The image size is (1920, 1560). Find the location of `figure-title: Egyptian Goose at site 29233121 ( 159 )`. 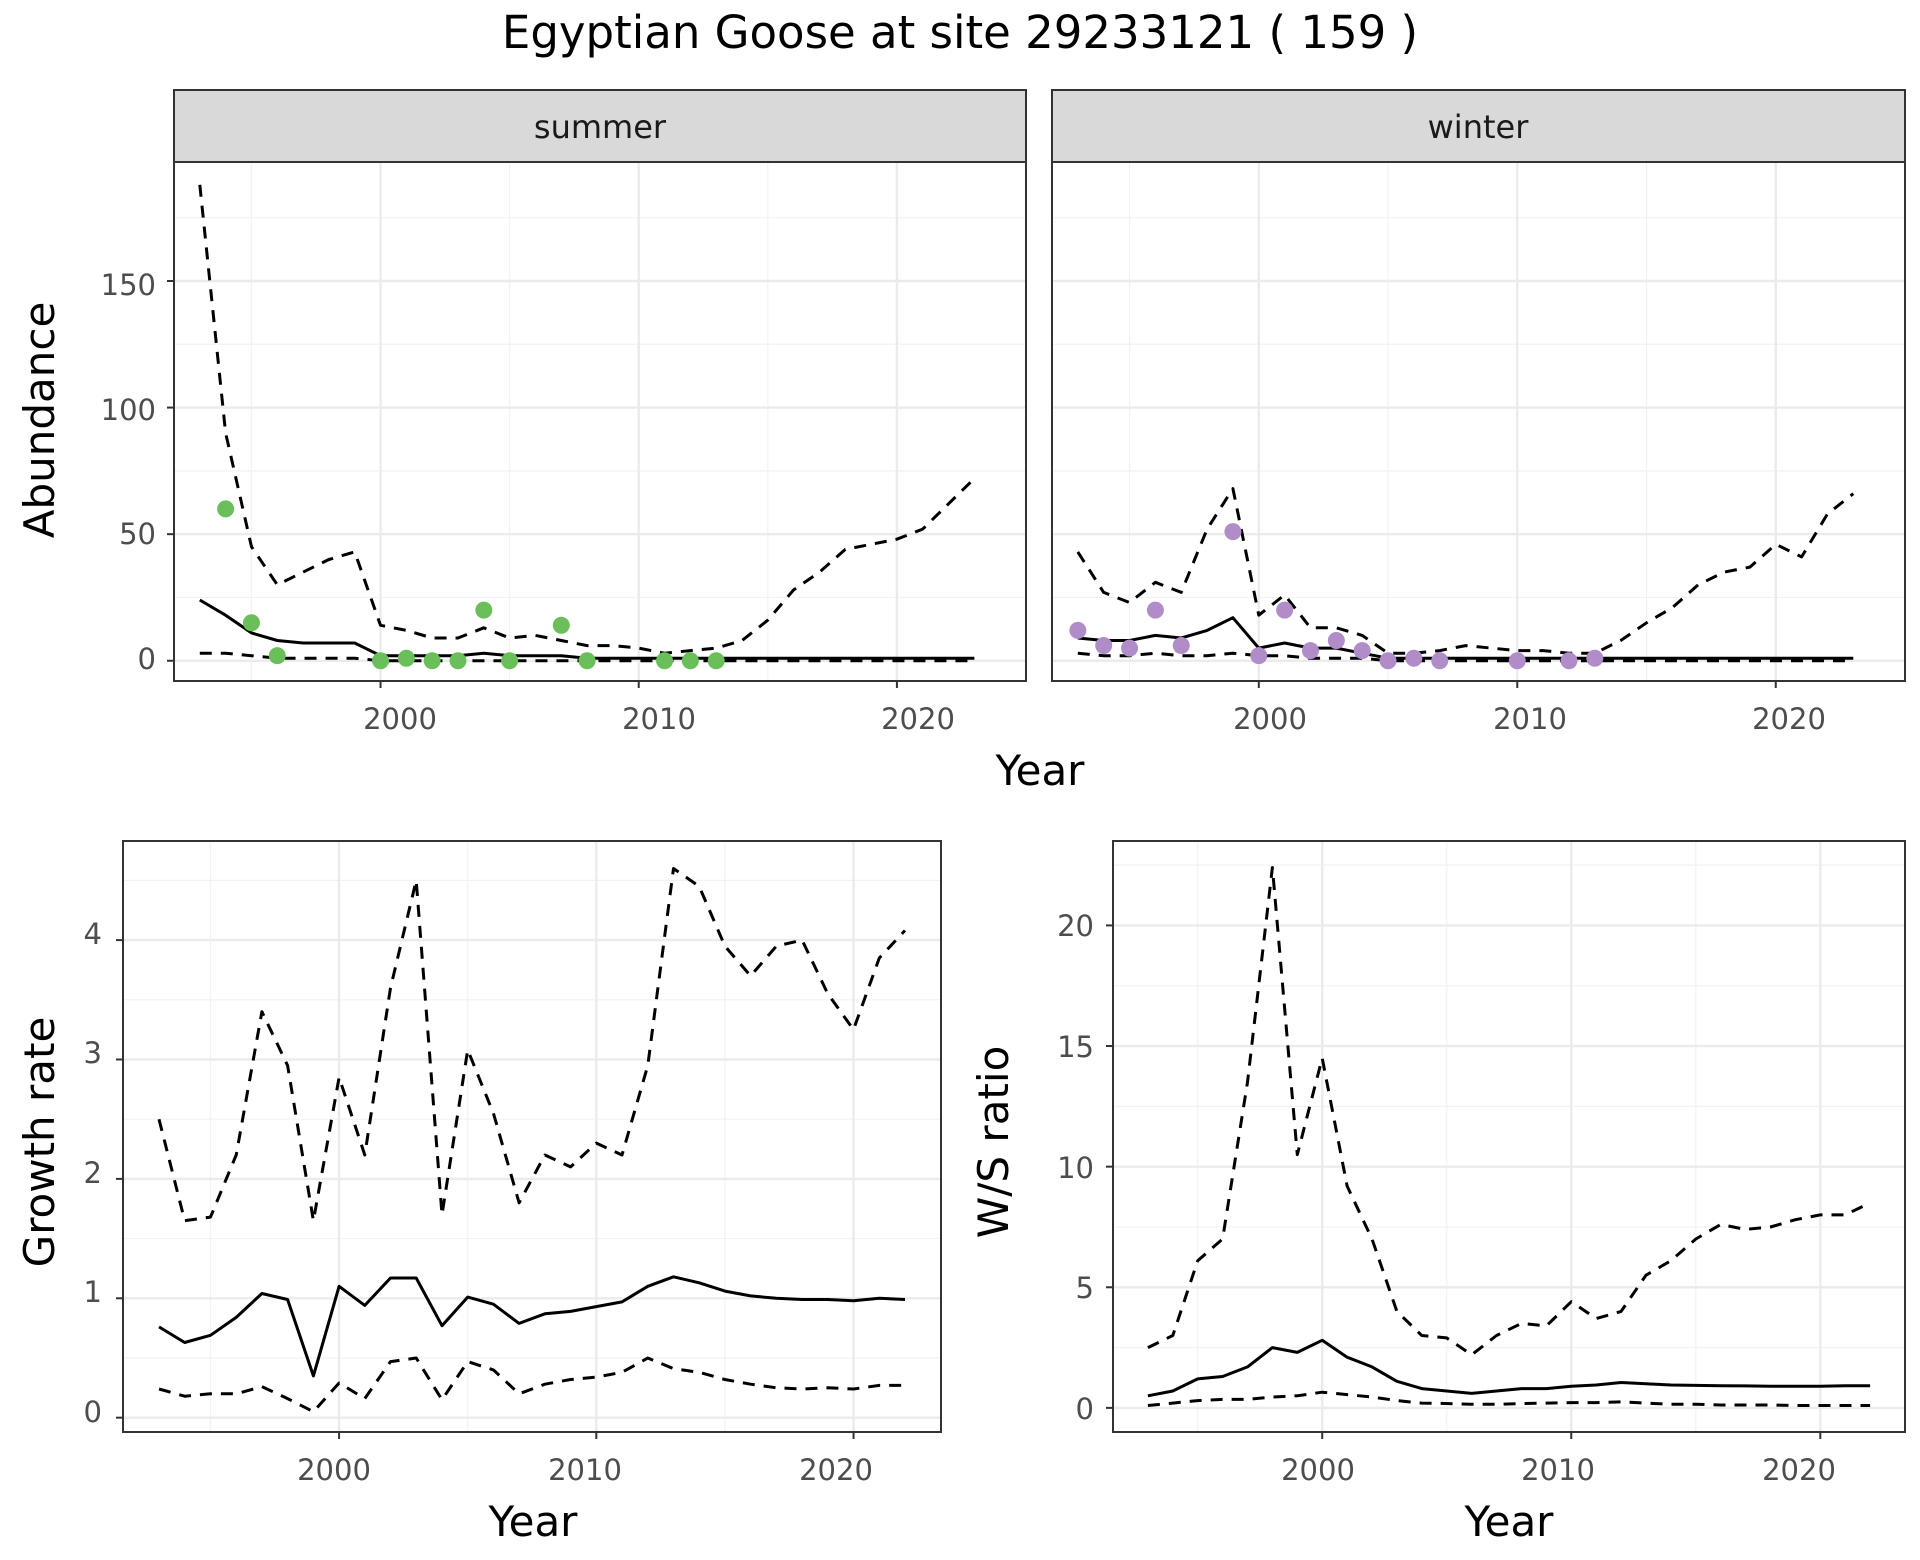

figure-title: Egyptian Goose at site 29233121 ( 159 ) is located at coordinates (960, 32).